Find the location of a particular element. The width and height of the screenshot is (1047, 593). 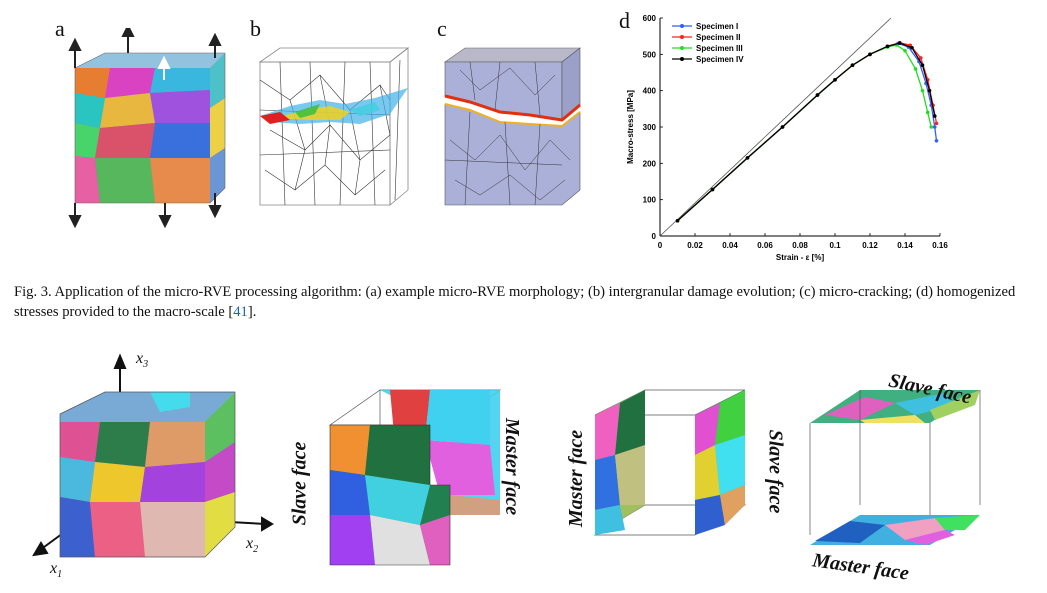

axis-label-x1-index: 1 is located at coordinates (60, 575).